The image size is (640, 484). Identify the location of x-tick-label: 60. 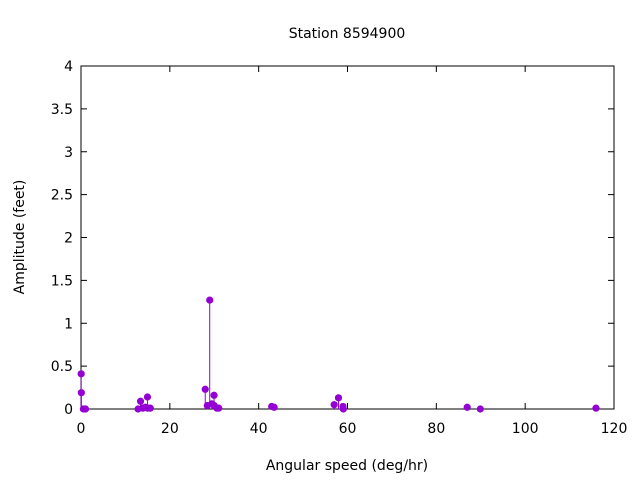
(348, 429).